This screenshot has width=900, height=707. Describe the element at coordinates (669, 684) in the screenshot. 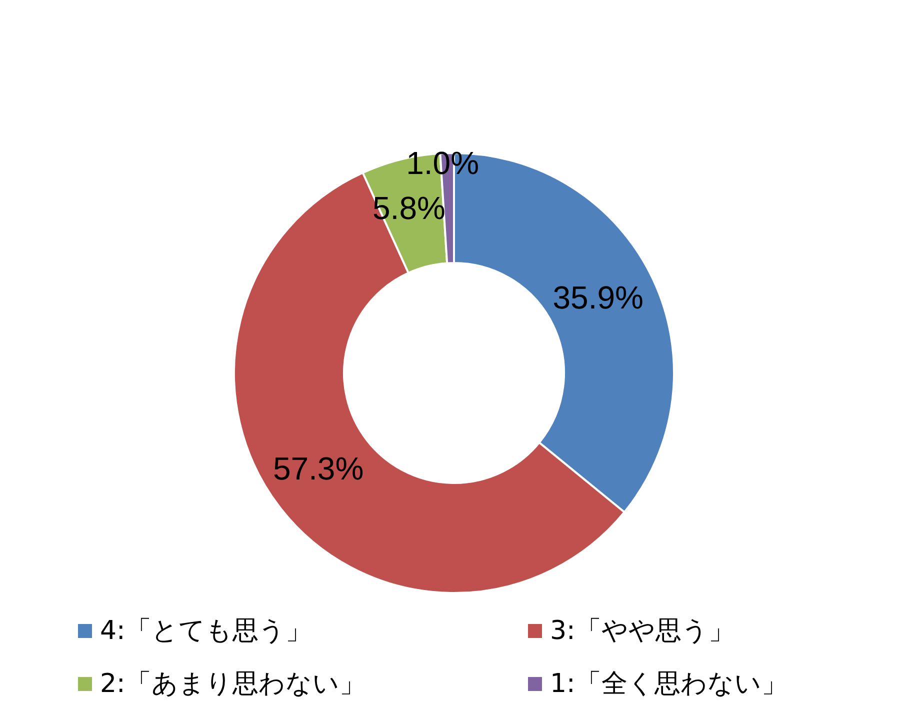

I see `legend-label: 1:「全く思わない」` at that location.